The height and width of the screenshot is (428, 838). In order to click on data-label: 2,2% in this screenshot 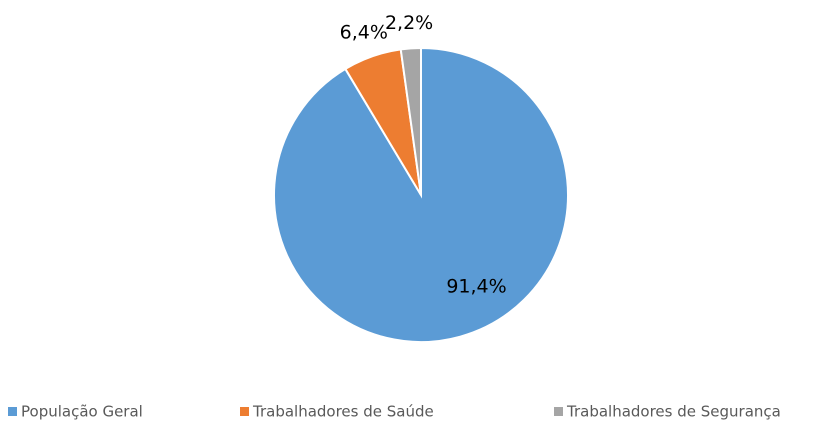, I will do `click(409, 23)`.